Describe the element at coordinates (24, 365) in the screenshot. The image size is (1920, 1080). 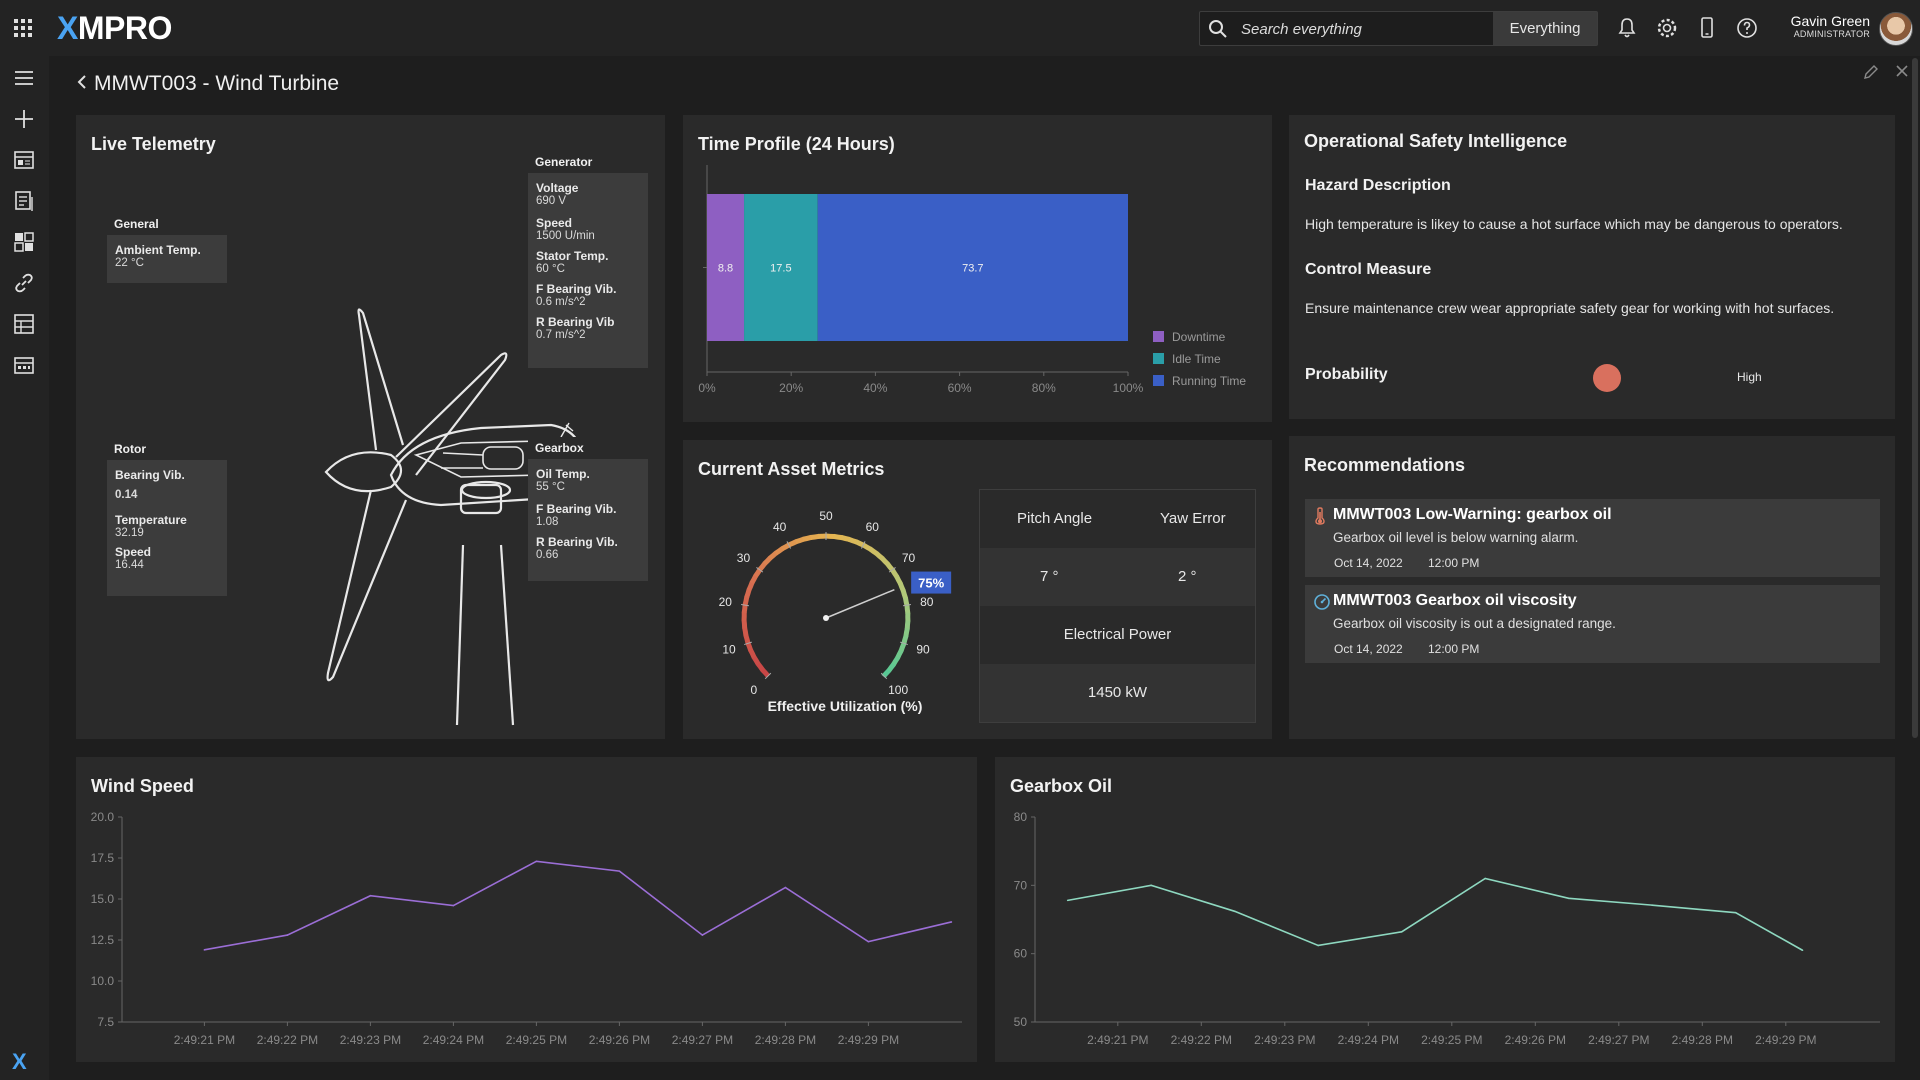
I see `calendar-icon` at that location.